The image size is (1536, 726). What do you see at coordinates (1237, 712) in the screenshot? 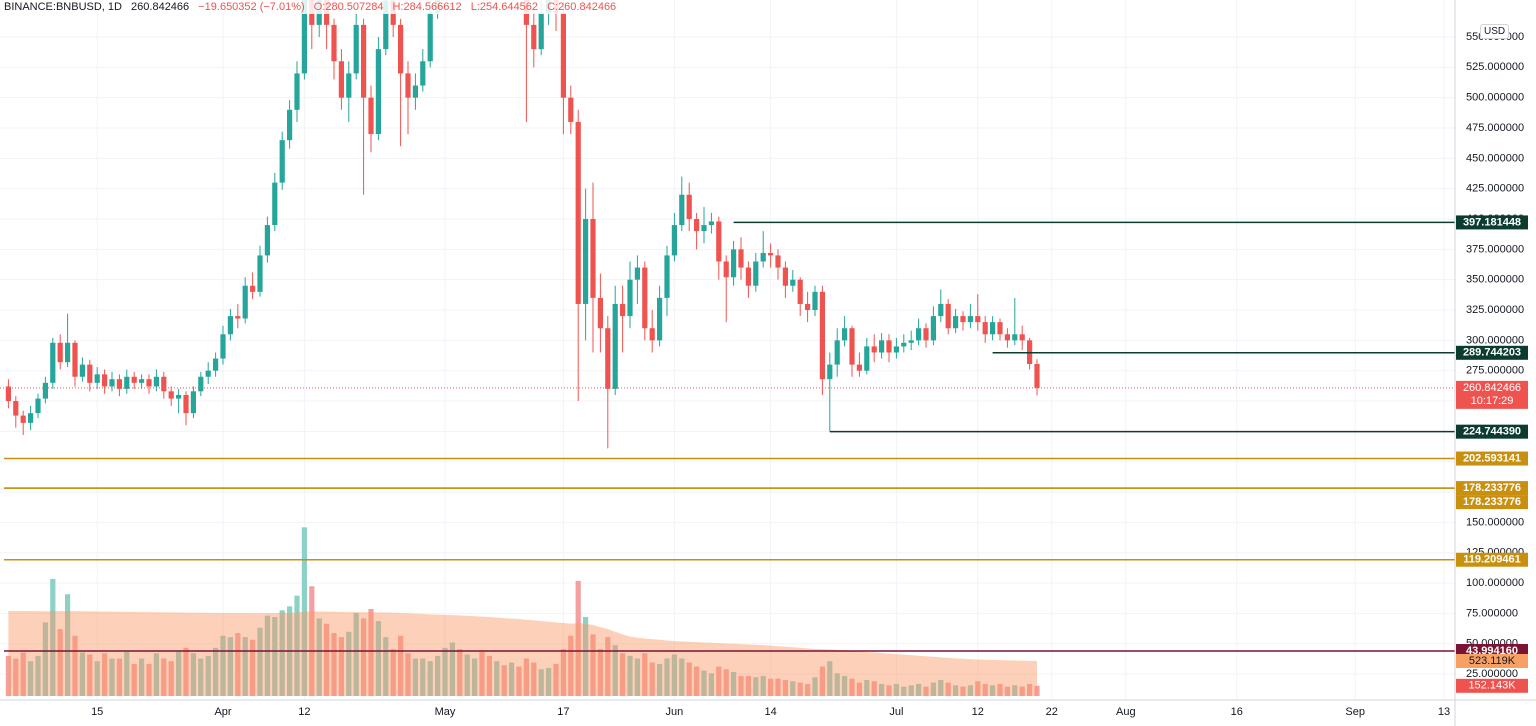
I see `x-tick-label: 16` at bounding box center [1237, 712].